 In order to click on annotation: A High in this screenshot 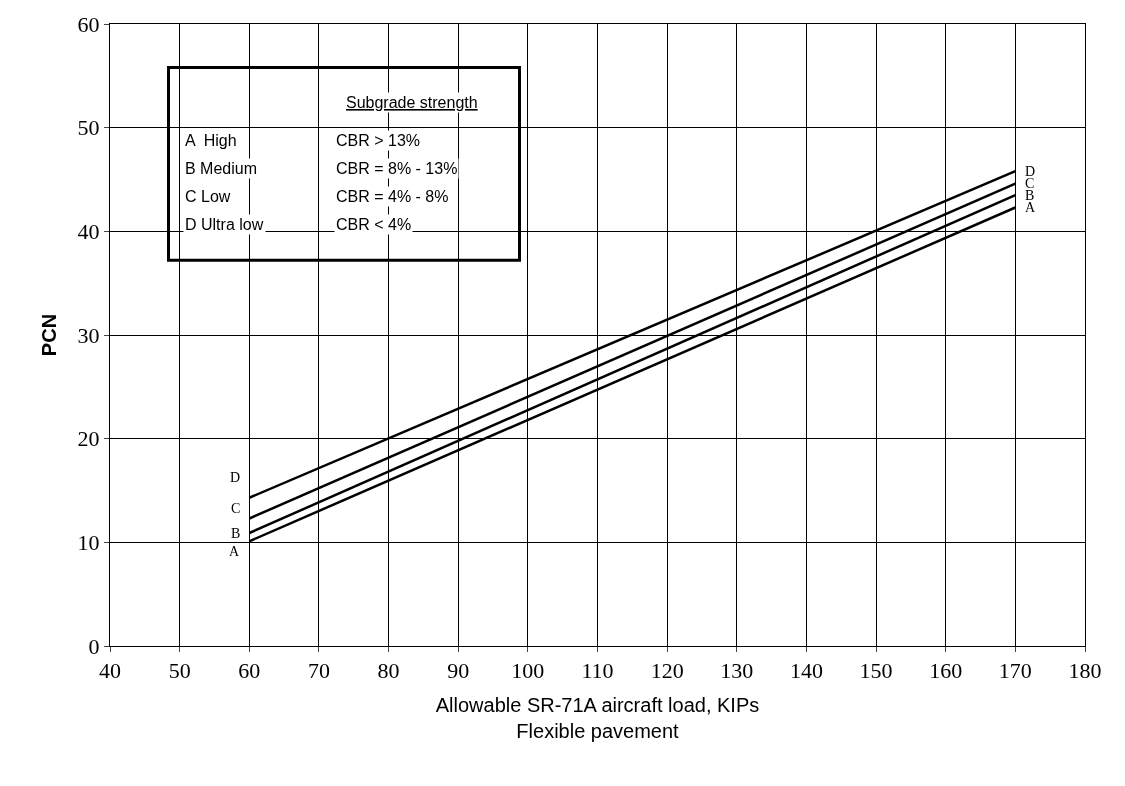, I will do `click(211, 140)`.